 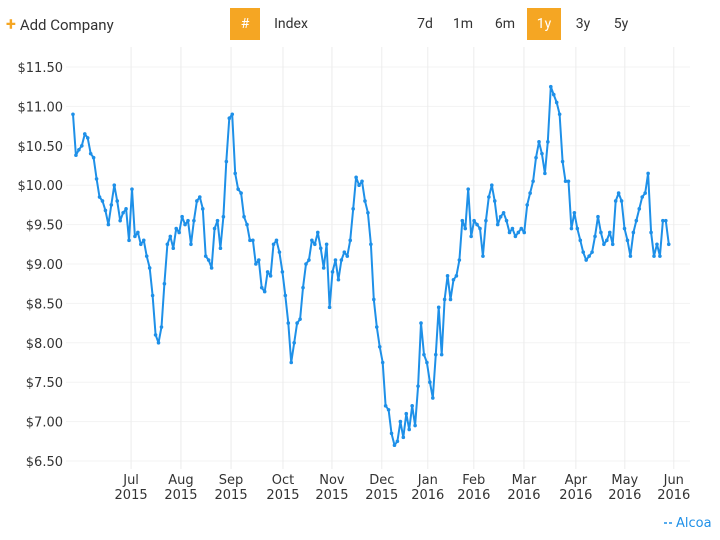 What do you see at coordinates (583, 24) in the screenshot?
I see `range-button: 3y` at bounding box center [583, 24].